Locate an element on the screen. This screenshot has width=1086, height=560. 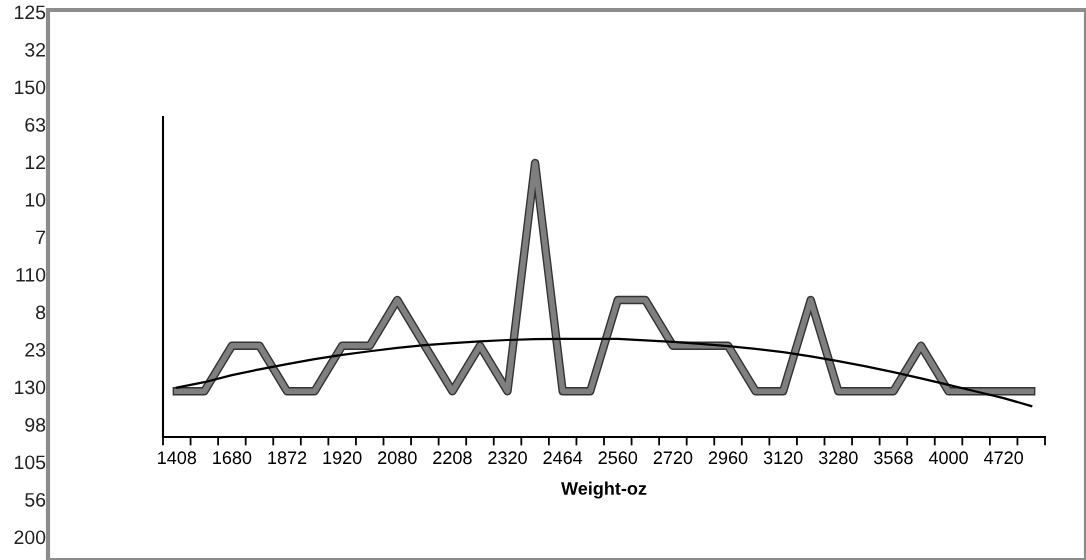
x-tick-label: 2320 is located at coordinates (507, 458).